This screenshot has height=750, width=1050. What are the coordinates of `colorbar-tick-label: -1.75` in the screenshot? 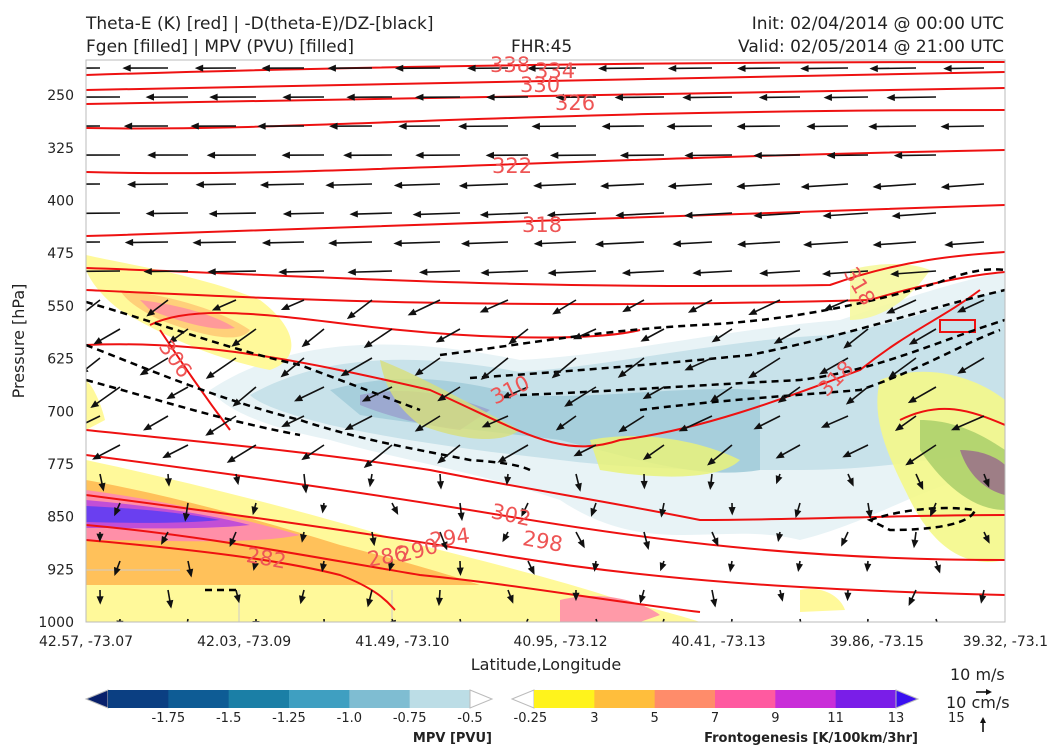 It's located at (169, 718).